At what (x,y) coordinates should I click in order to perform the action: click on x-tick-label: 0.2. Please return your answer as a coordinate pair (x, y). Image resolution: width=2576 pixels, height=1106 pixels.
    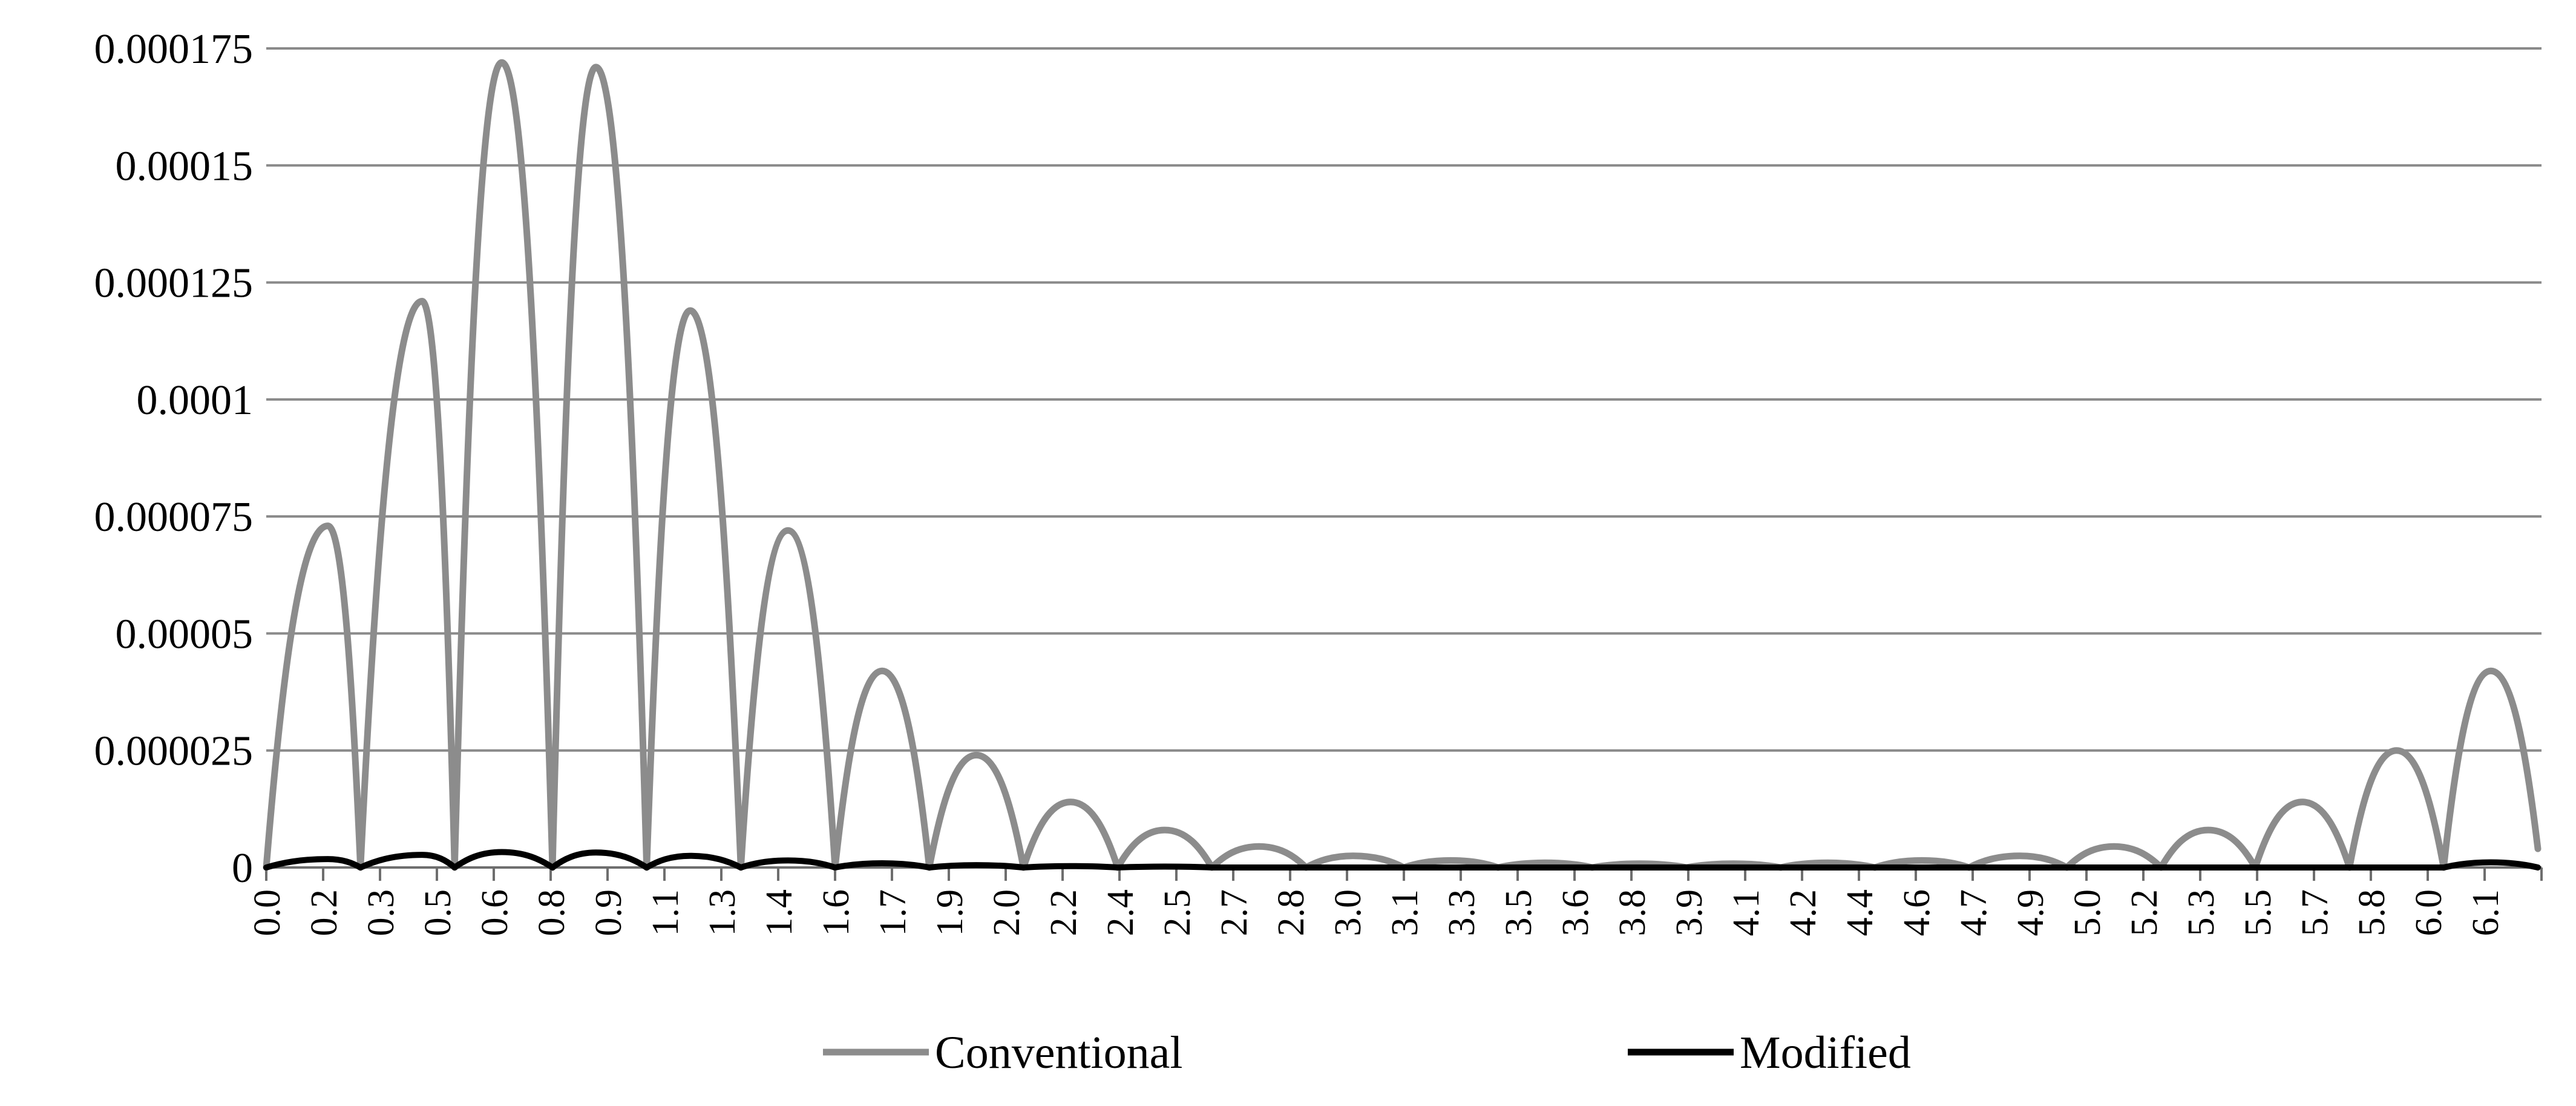
    Looking at the image, I should click on (324, 912).